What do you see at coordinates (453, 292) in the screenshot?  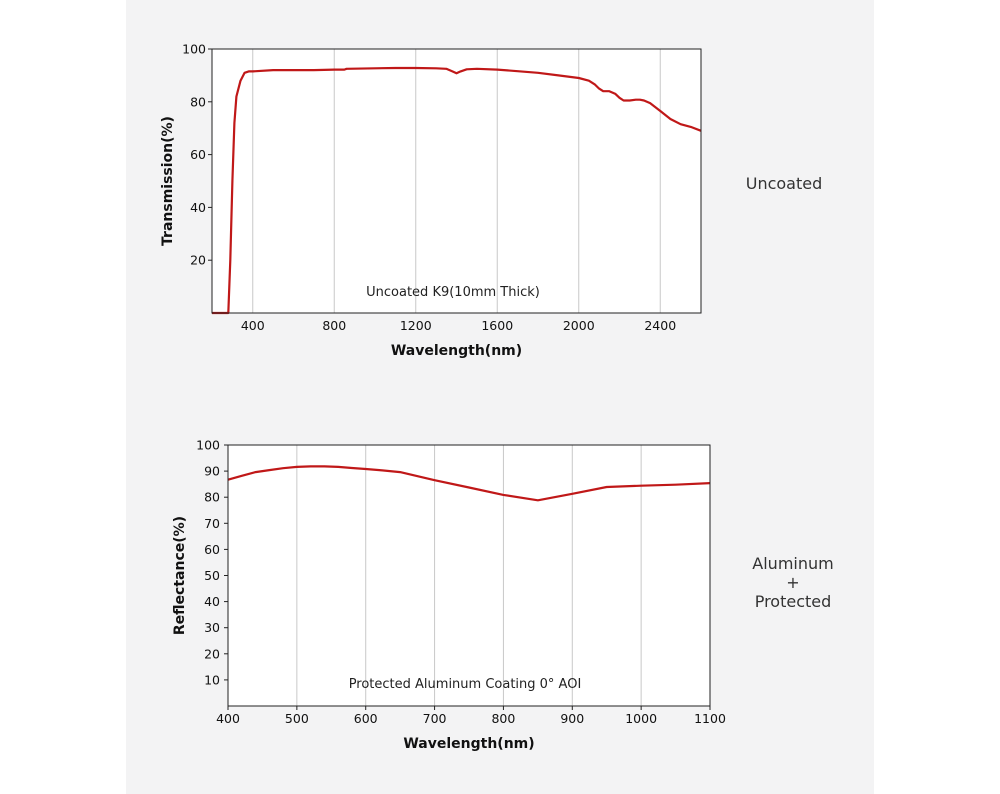 I see `chart-annotation: Uncoated K9(10mm Thick)` at bounding box center [453, 292].